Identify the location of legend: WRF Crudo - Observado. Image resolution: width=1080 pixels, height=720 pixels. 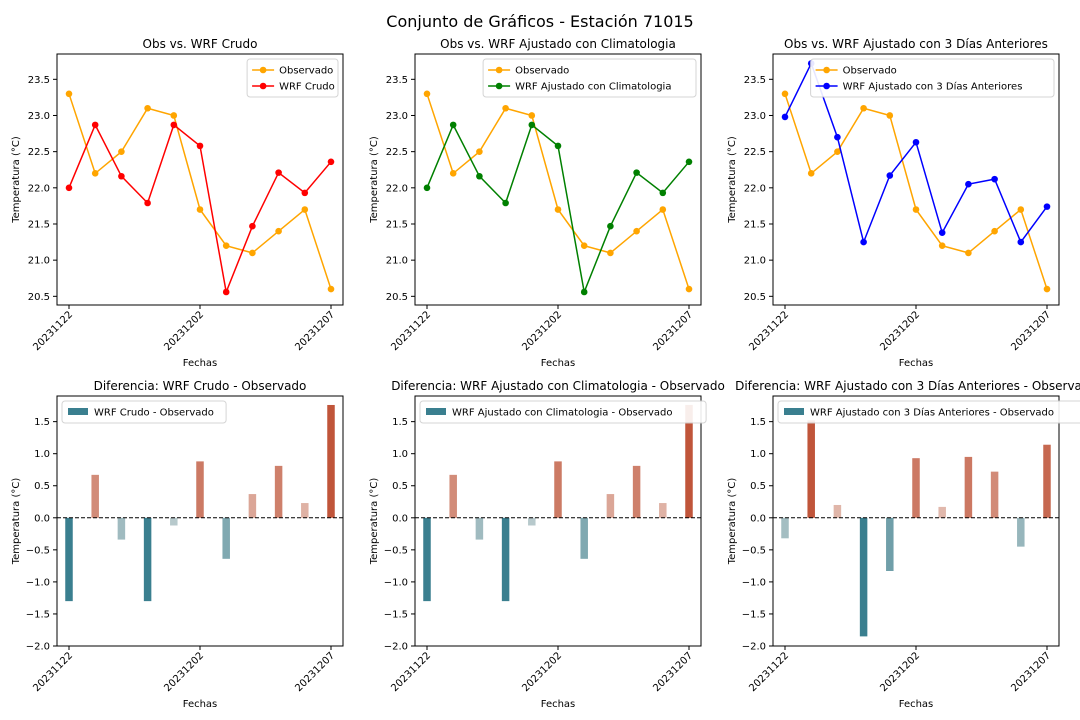
(144, 412).